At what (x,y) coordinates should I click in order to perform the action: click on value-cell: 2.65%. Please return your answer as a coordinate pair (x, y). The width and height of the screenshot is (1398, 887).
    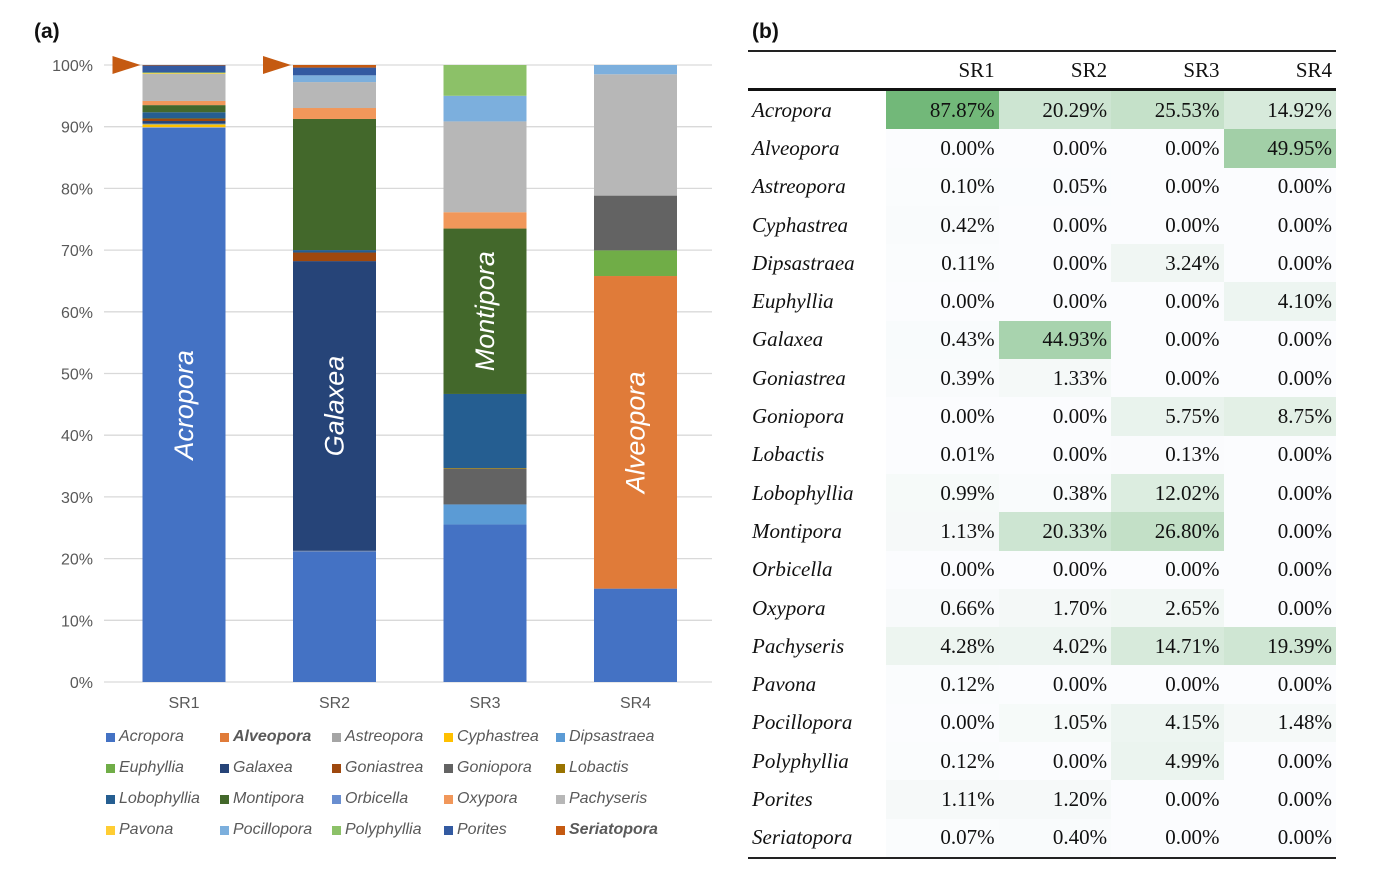
    Looking at the image, I should click on (1167, 608).